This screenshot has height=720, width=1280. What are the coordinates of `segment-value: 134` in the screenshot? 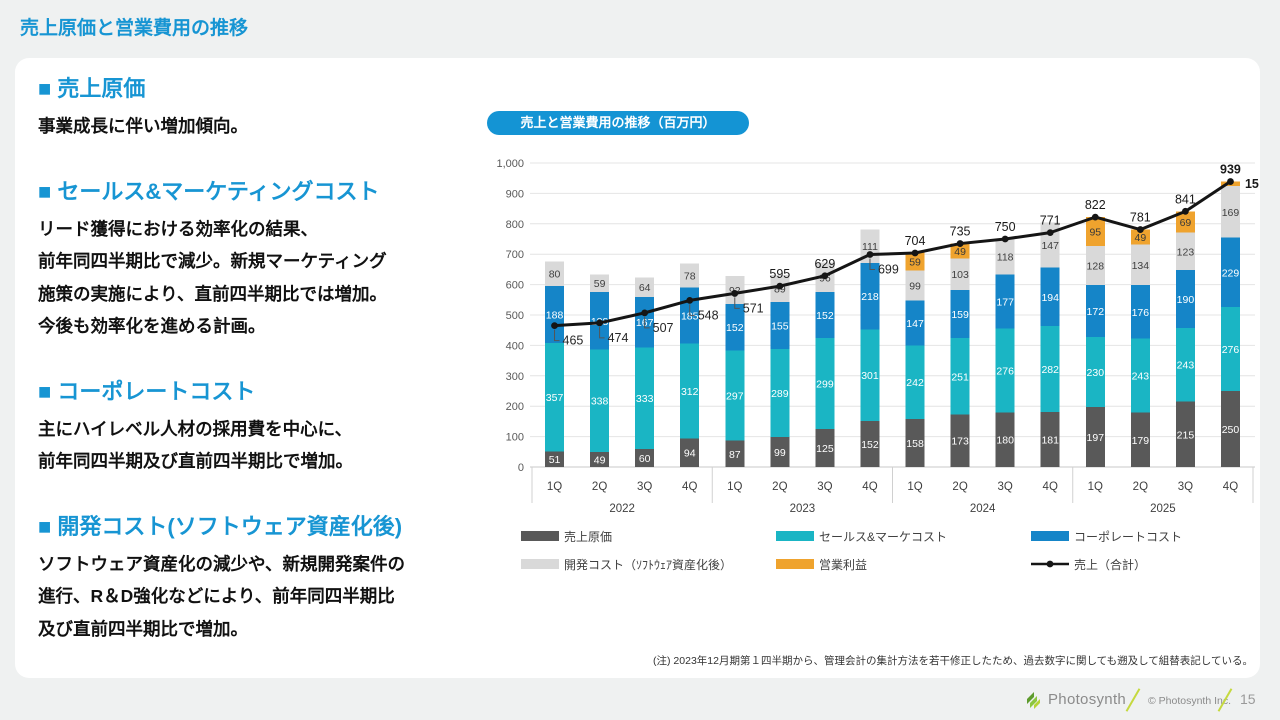 It's located at (1141, 266).